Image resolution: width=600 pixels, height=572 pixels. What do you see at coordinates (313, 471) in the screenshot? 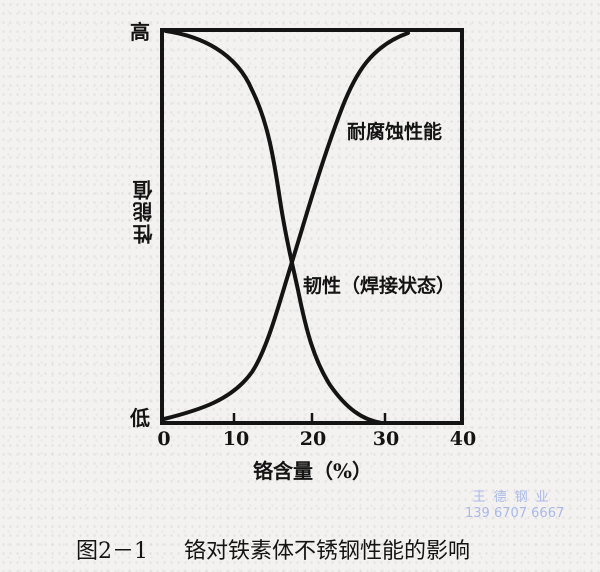
I see `x-axis-title: 铬含量（%）` at bounding box center [313, 471].